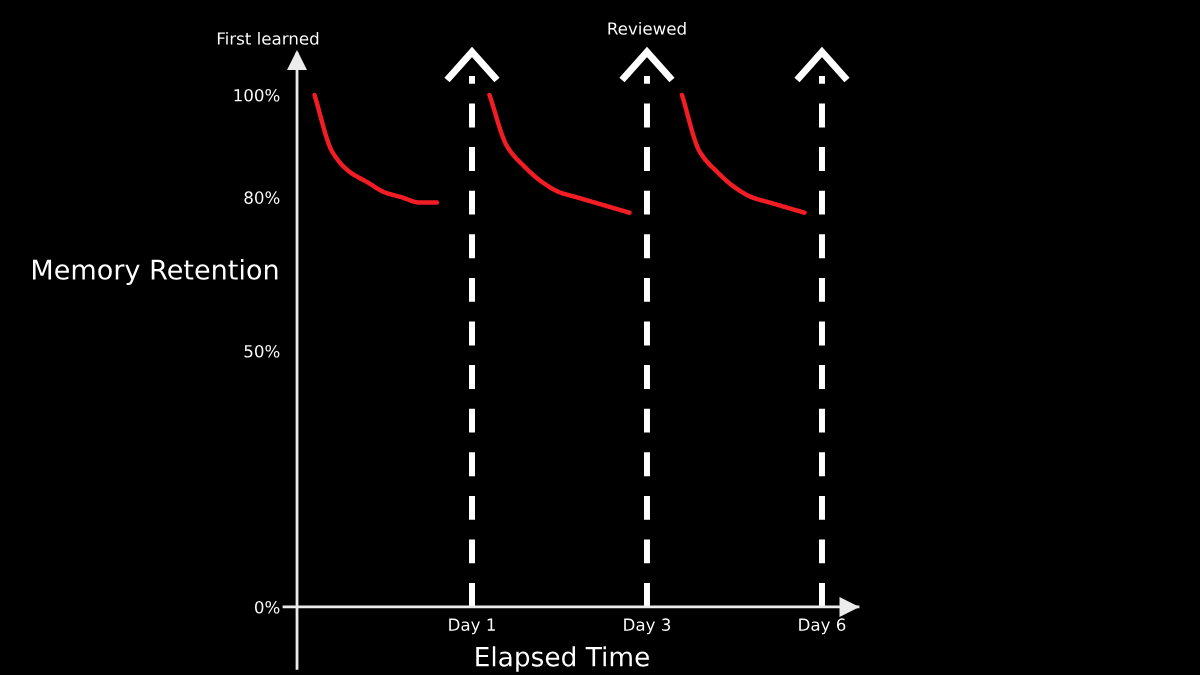 The height and width of the screenshot is (675, 1200). I want to click on x-tick-label: Day 1, so click(472, 626).